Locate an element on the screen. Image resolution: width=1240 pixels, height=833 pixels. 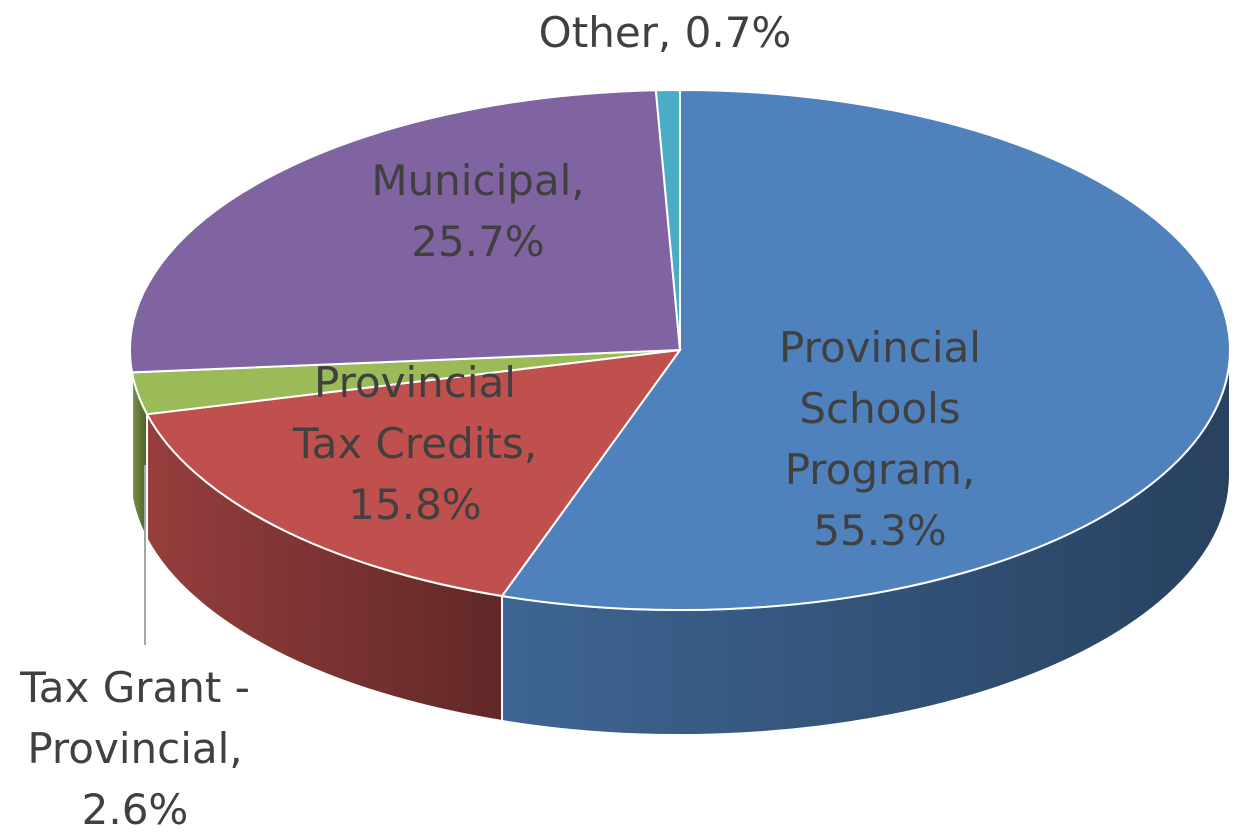
data-label: Provincial Schools Program, 55.3% is located at coordinates (880, 439).